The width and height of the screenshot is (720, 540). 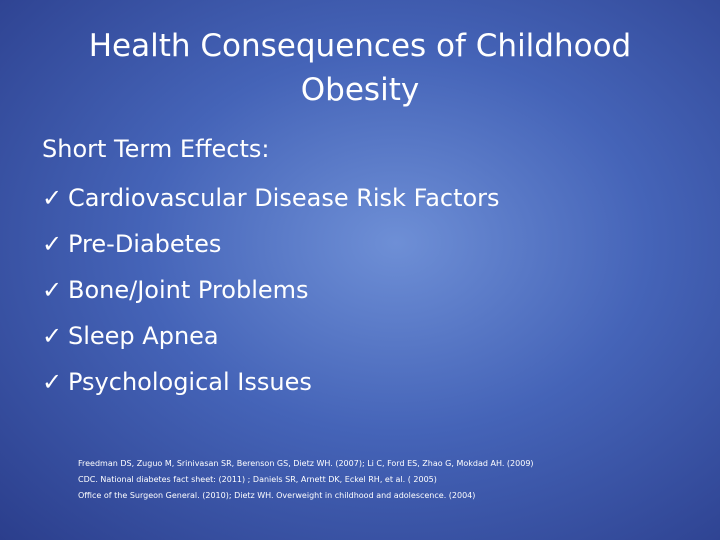 I want to click on bullet-item: ✓ Sleep Apnea, so click(x=271, y=341).